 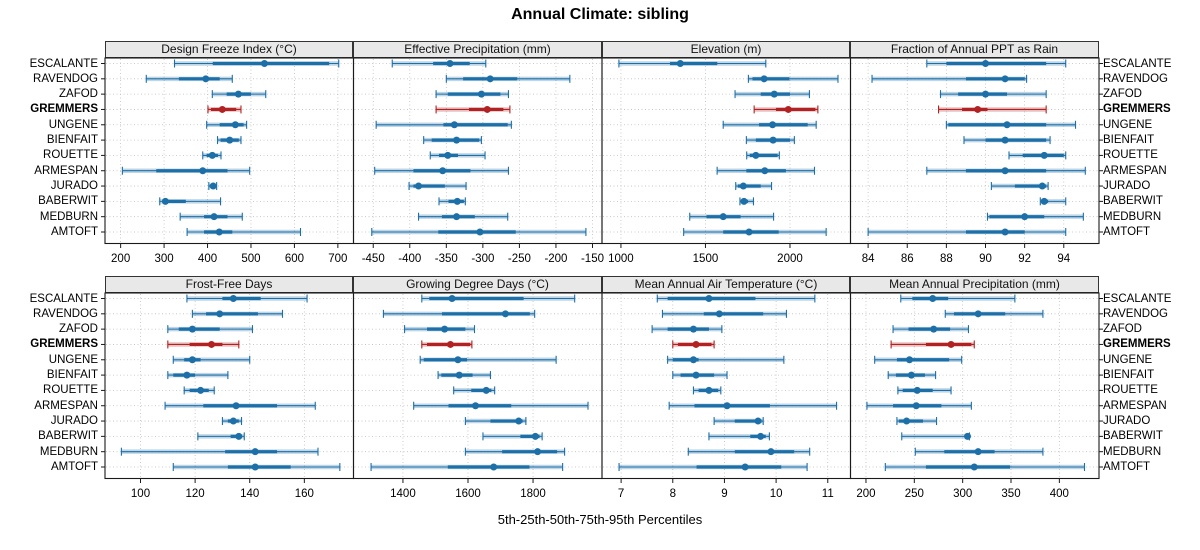 I want to click on panel-0: 200 300 400 500 600 700, so click(x=228, y=161).